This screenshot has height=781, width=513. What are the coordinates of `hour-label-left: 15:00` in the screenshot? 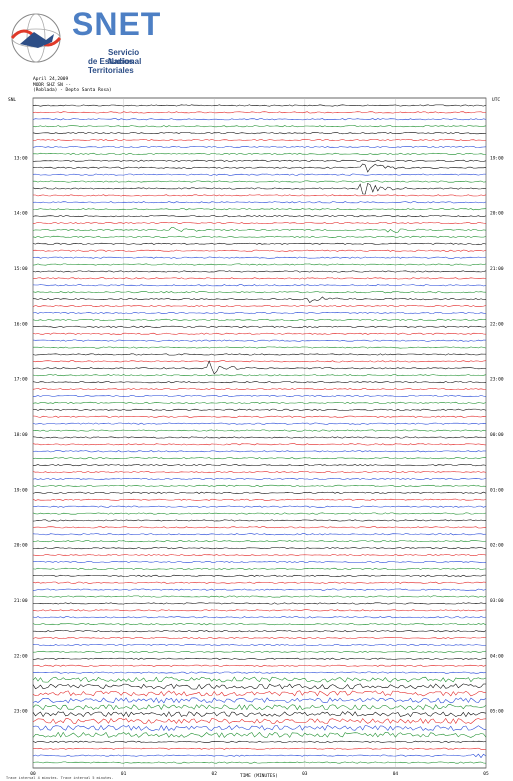 It's located at (21, 269).